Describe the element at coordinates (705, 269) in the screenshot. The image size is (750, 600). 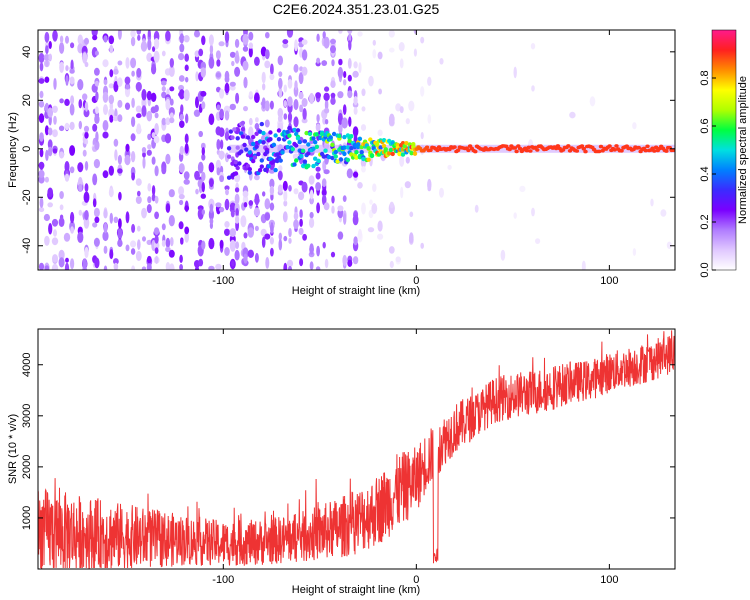
I see `colorbar-tick-label: 0.0` at that location.